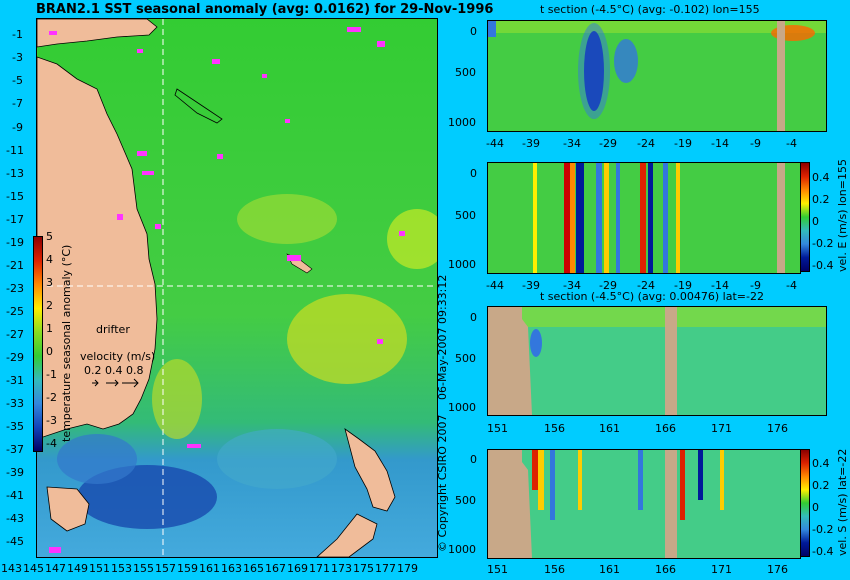 This screenshot has height=580, width=850. Describe the element at coordinates (11, 568) in the screenshot. I see `lon-tick: 143` at that location.